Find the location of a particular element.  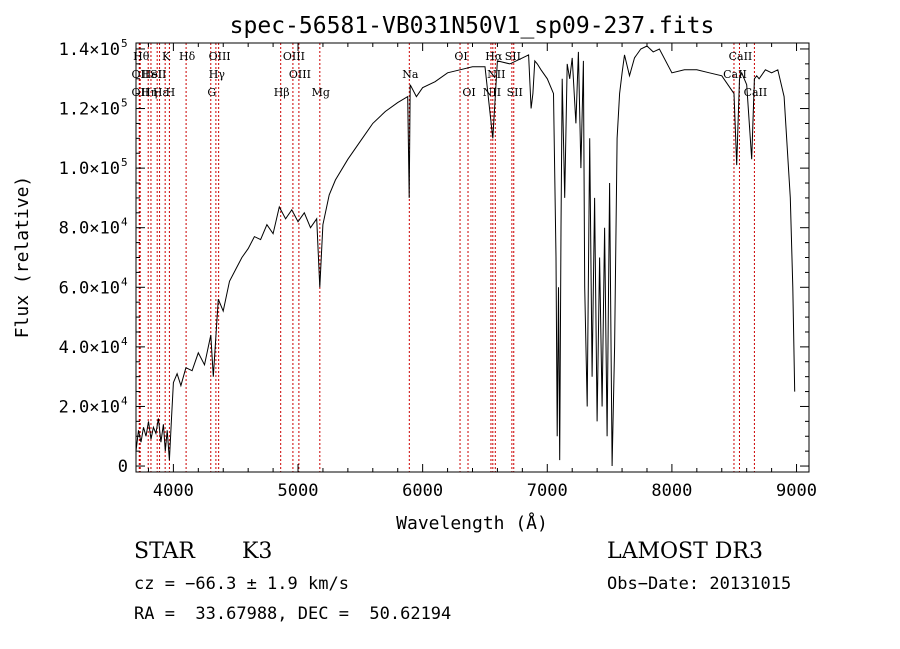

y-tick-mantissa: 4.0×10 is located at coordinates (89, 348).